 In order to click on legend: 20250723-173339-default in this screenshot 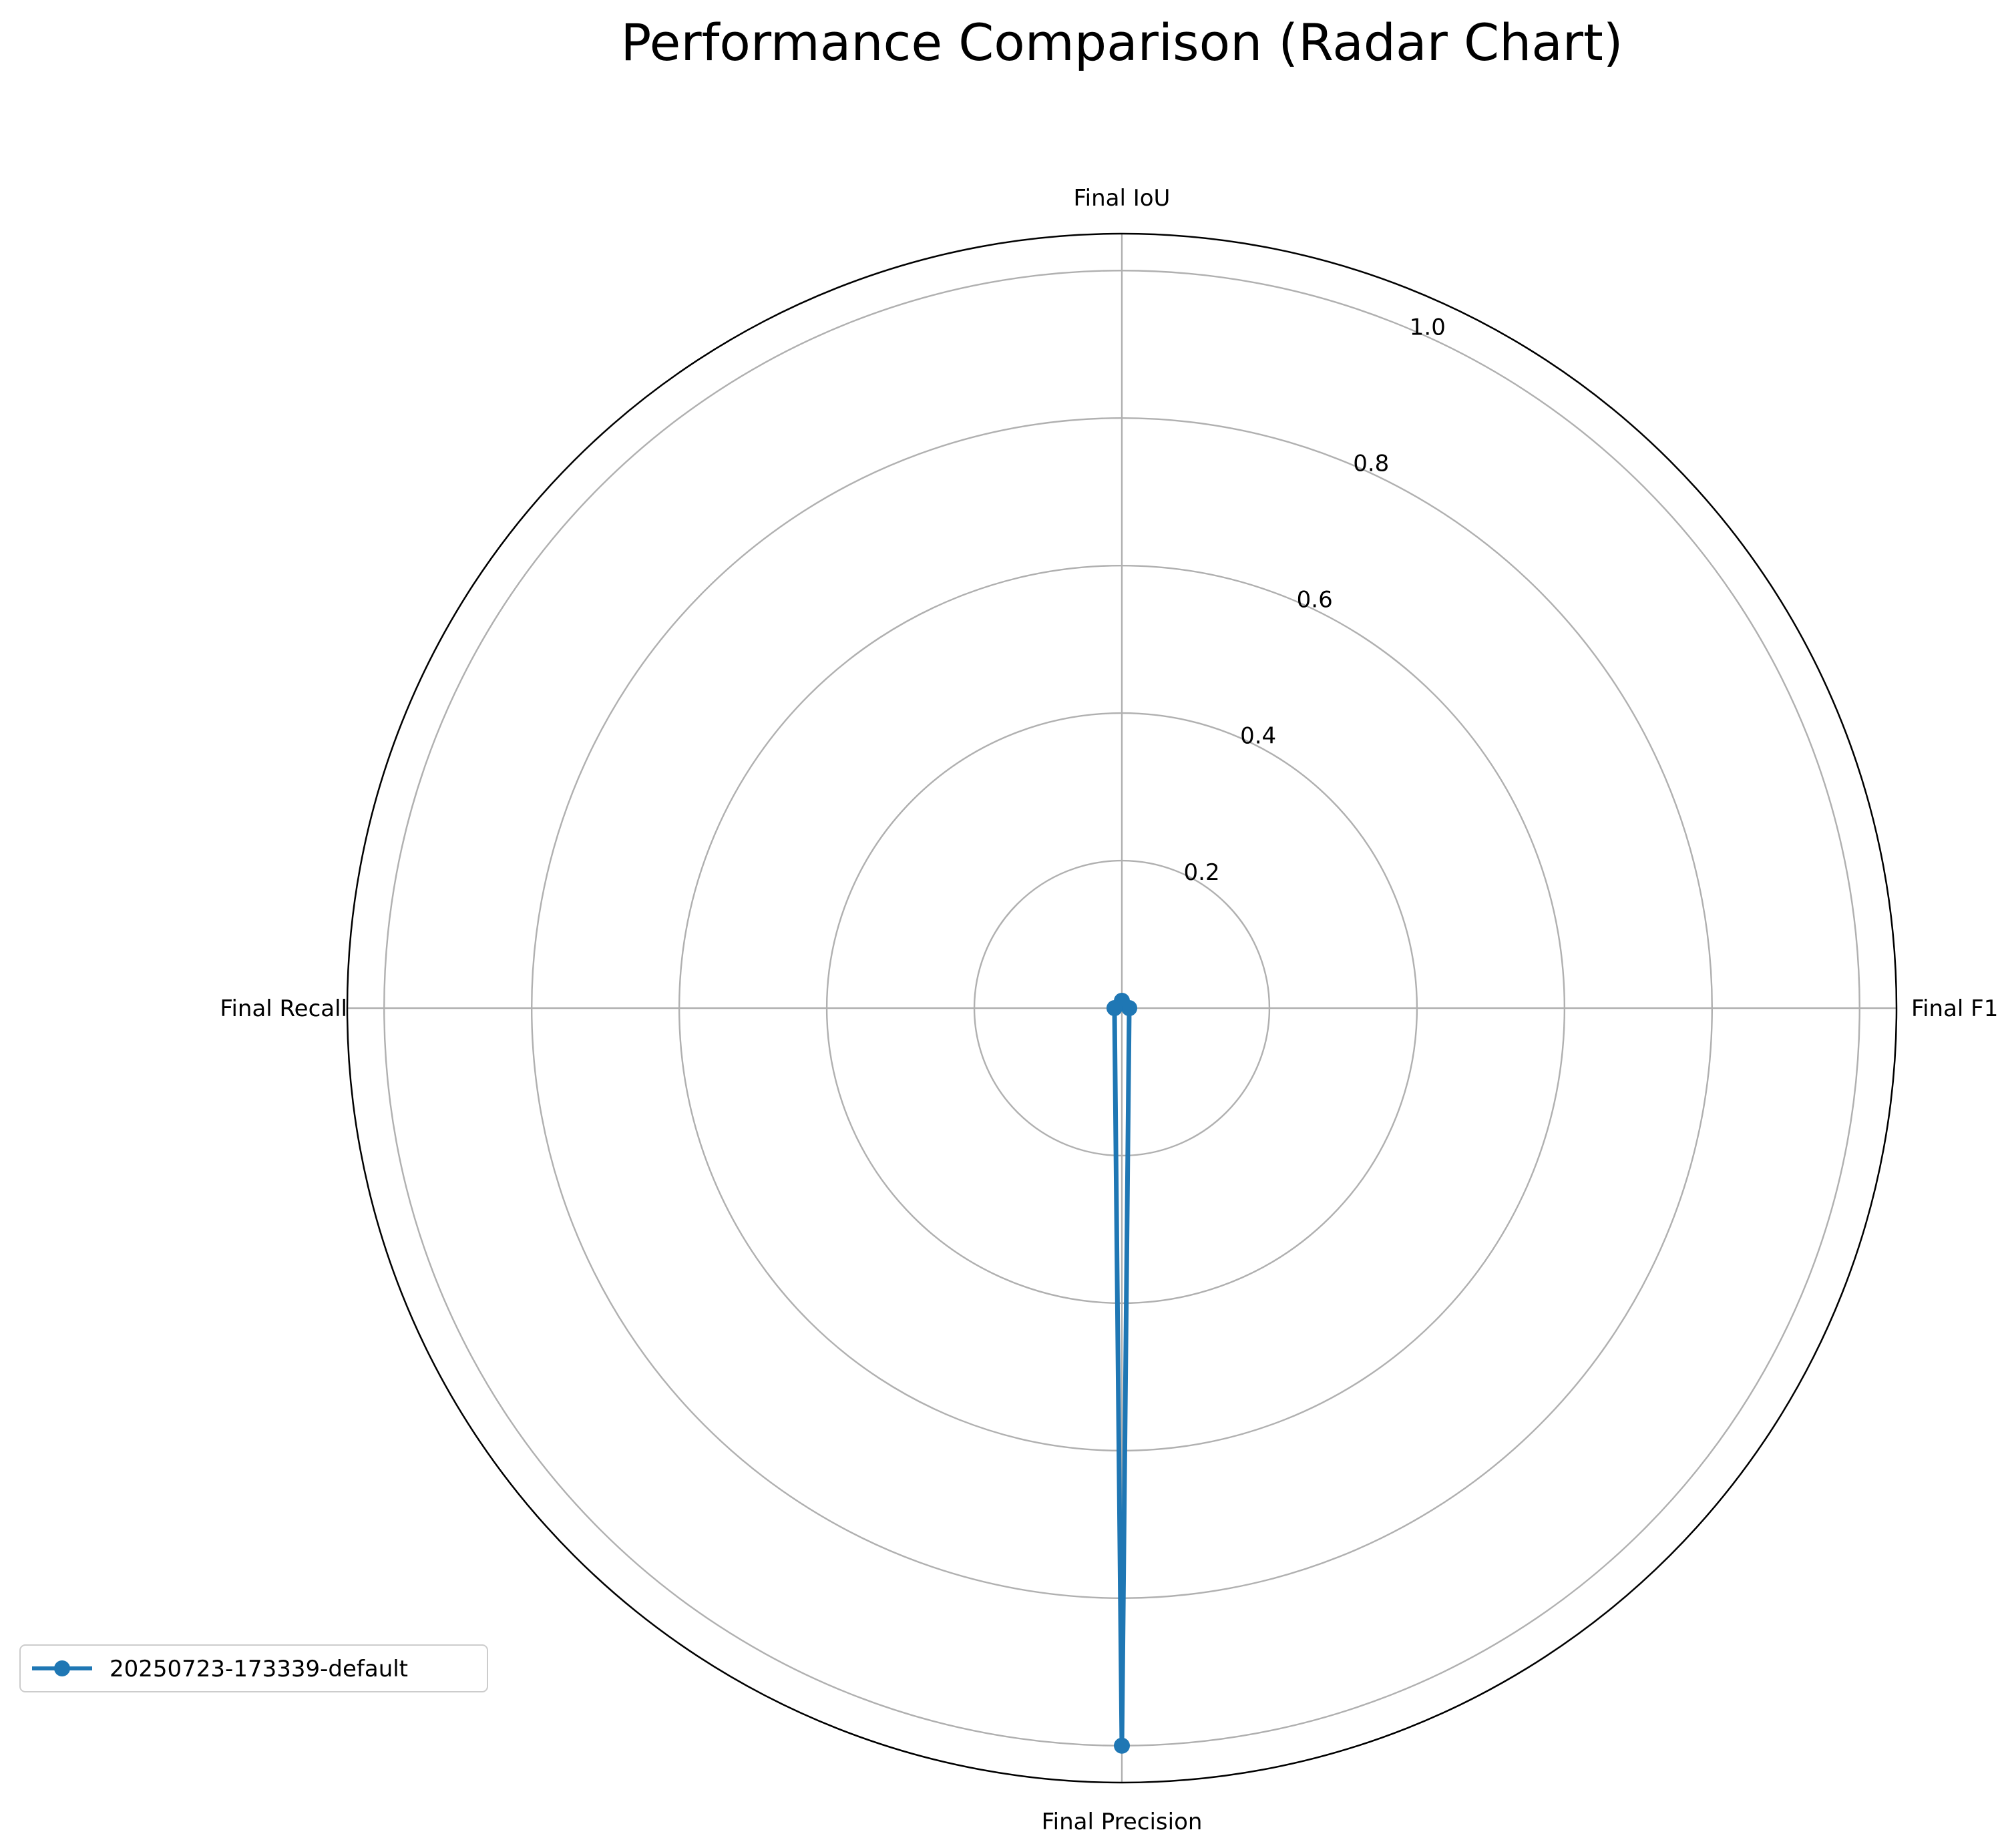, I will do `click(254, 1668)`.